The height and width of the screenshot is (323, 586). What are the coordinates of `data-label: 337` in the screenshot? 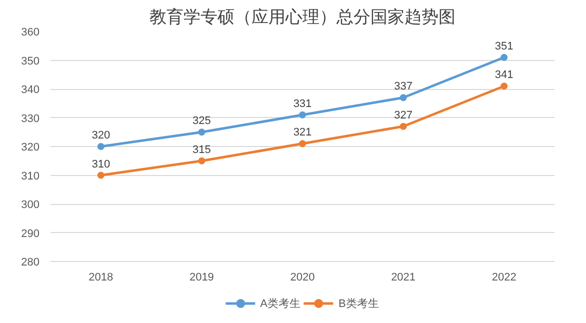 It's located at (403, 86).